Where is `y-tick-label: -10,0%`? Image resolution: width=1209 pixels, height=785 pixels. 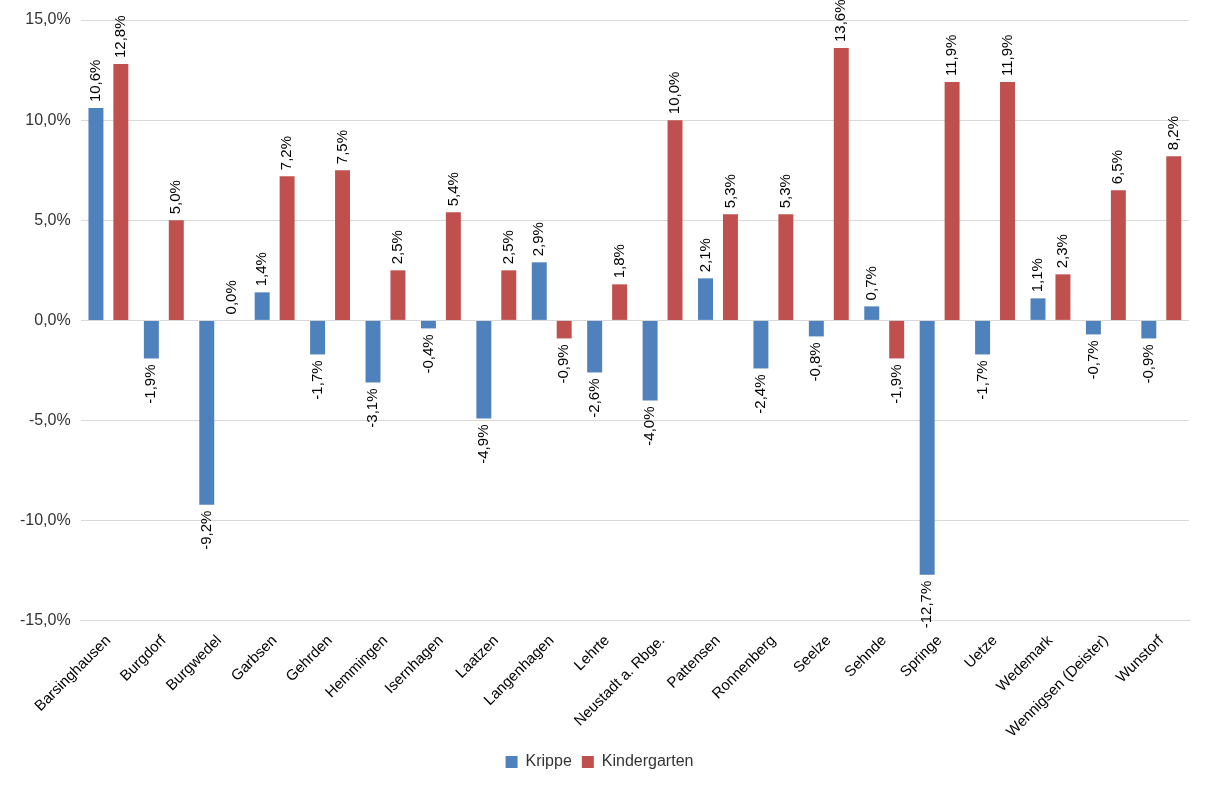 y-tick-label: -10,0% is located at coordinates (45, 520).